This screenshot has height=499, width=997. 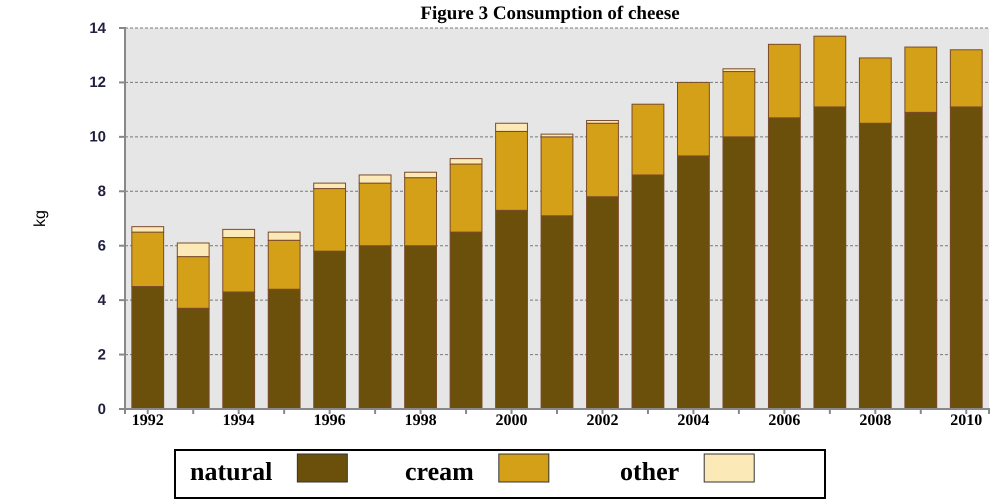 What do you see at coordinates (512, 420) in the screenshot?
I see `x-tick-label: 2000` at bounding box center [512, 420].